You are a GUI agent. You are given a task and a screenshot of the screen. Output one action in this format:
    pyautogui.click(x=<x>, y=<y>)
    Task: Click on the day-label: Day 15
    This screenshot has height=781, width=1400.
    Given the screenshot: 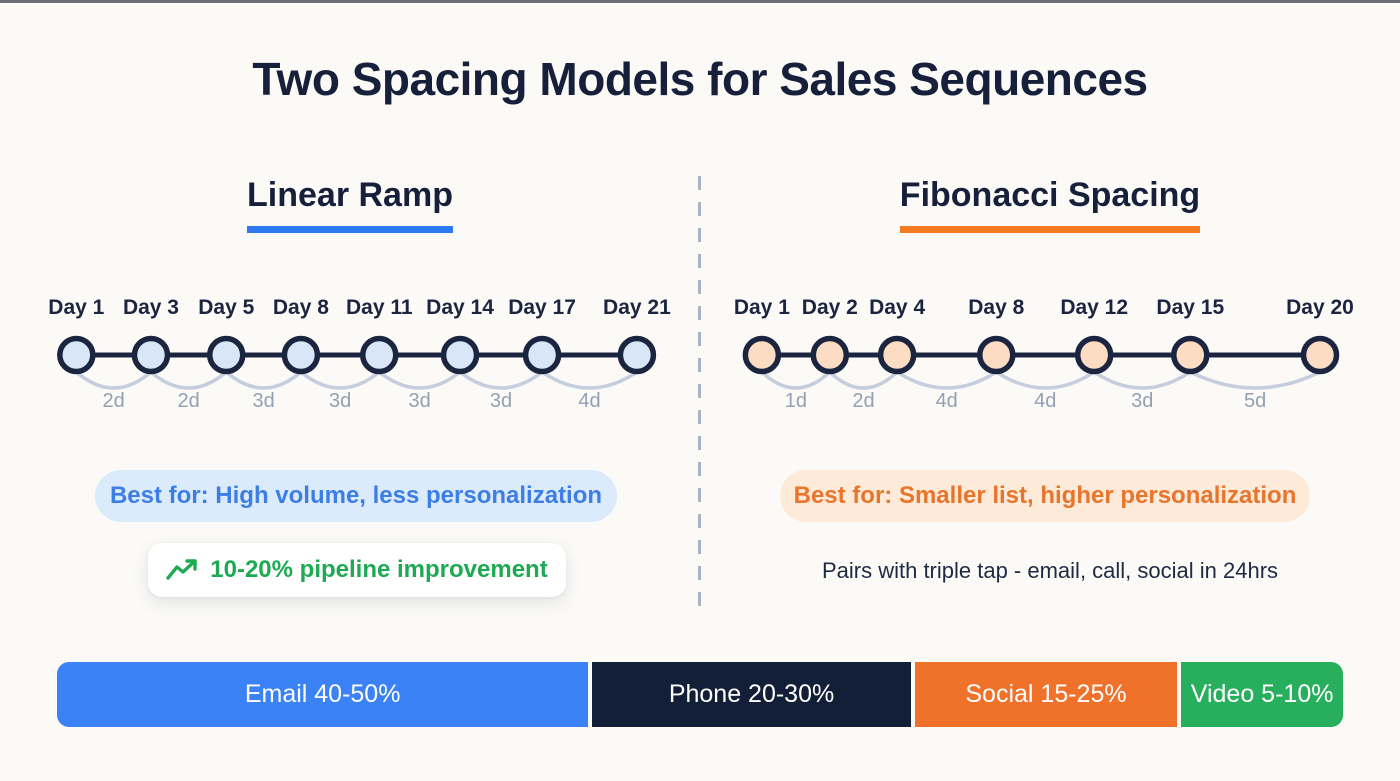 What is the action you would take?
    pyautogui.click(x=1190, y=307)
    